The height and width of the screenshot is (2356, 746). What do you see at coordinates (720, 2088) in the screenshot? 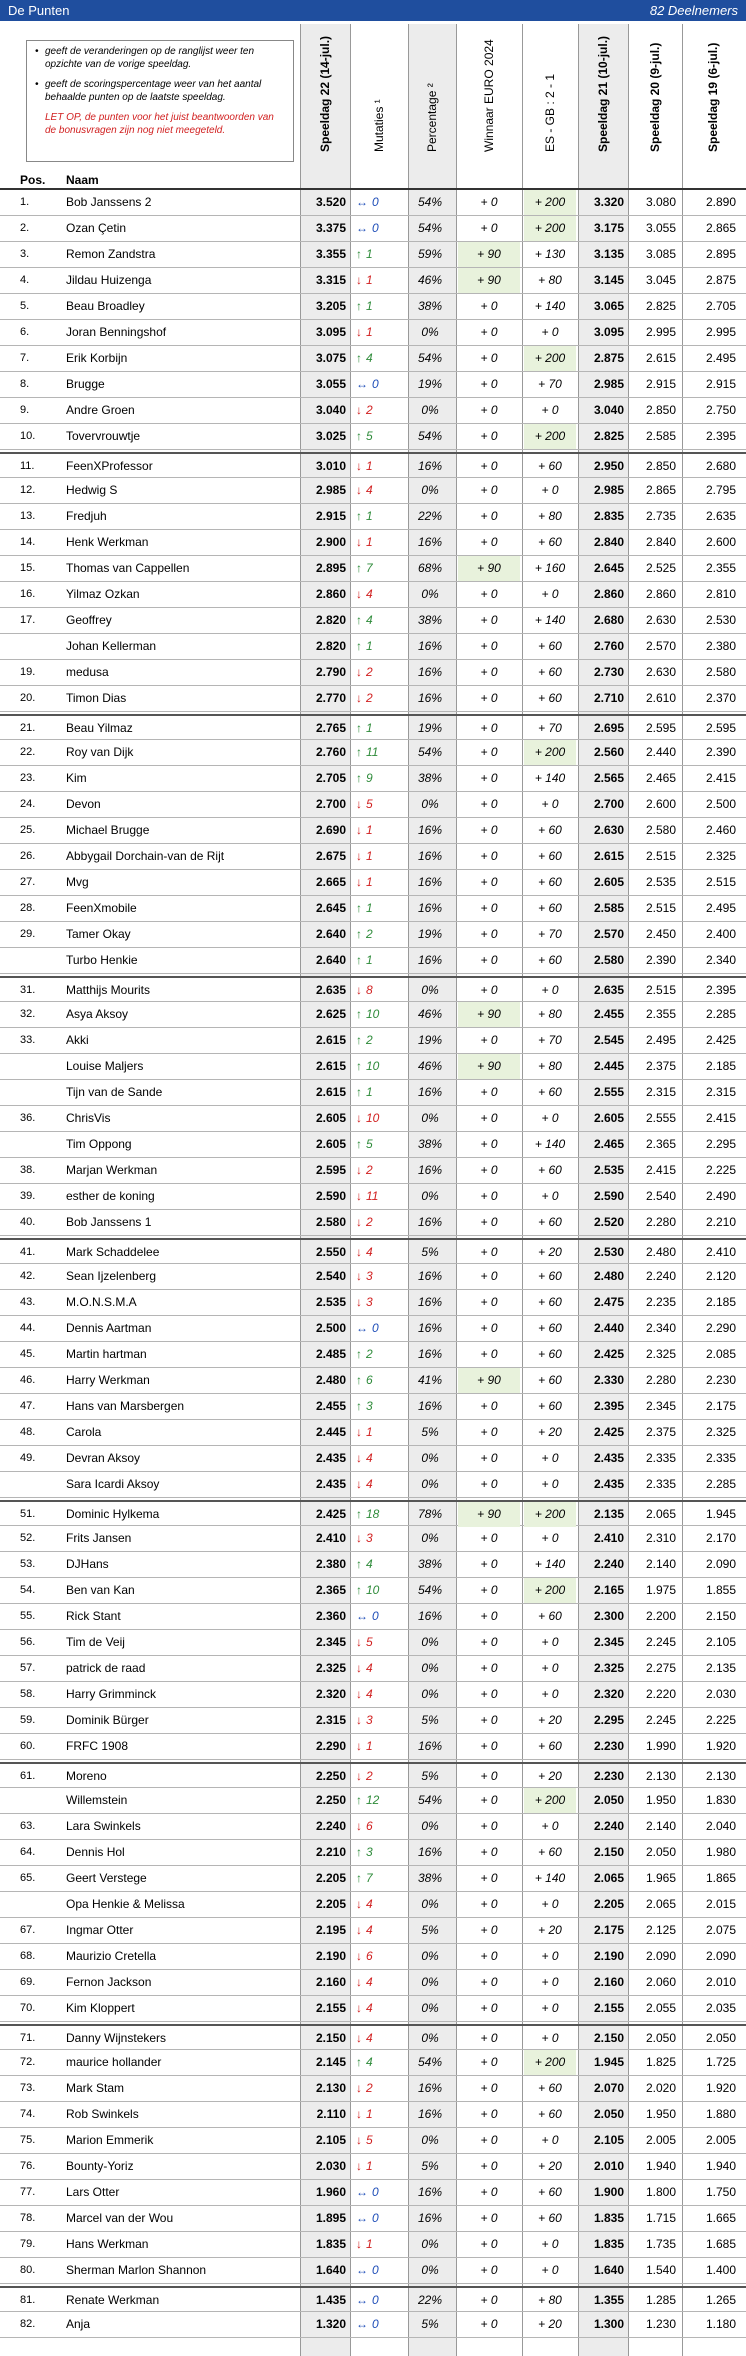
I see `points-p19-cell: 1.920` at bounding box center [720, 2088].